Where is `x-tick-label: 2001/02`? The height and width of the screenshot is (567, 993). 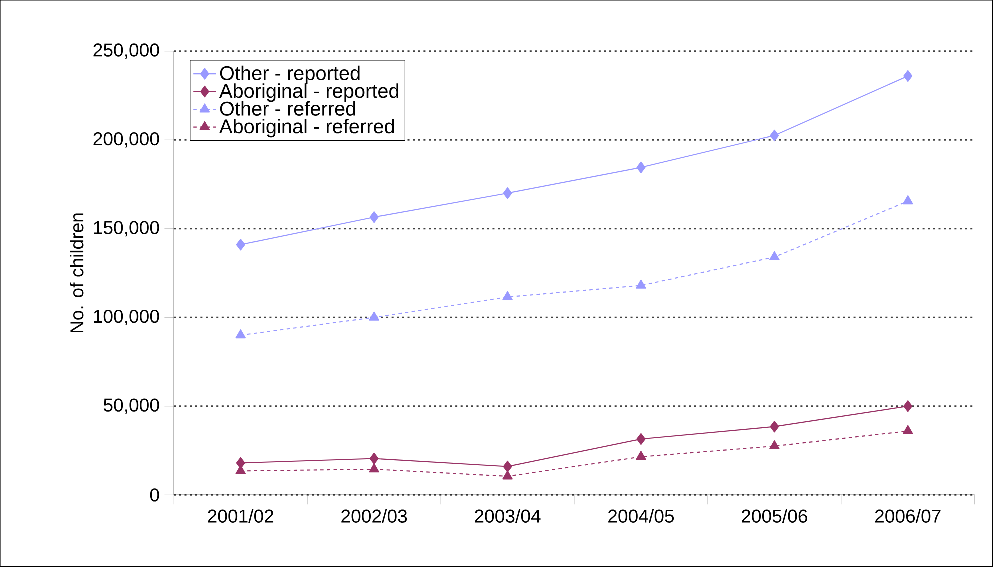 x-tick-label: 2001/02 is located at coordinates (241, 516).